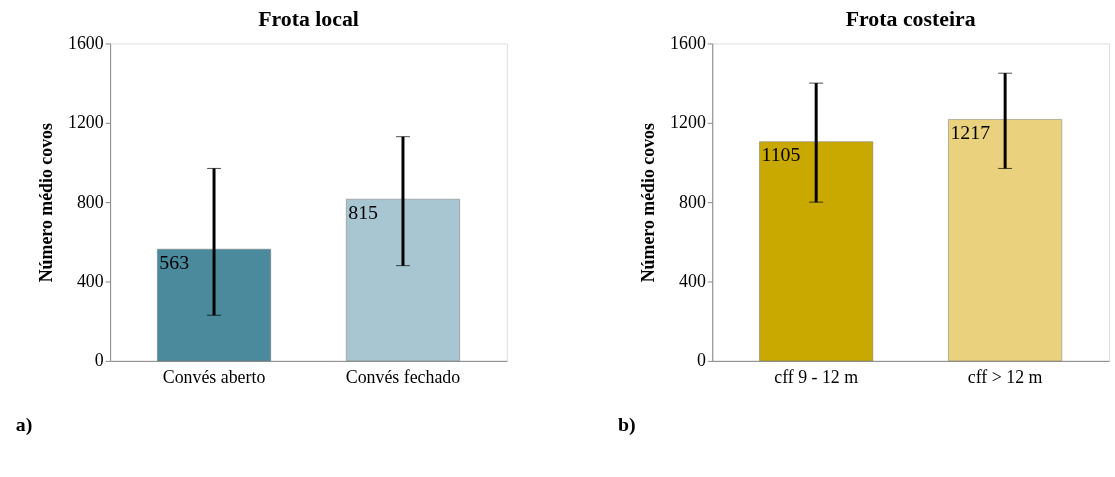 This screenshot has width=1115, height=477. I want to click on x-tick-label: Convés aberto, so click(214, 377).